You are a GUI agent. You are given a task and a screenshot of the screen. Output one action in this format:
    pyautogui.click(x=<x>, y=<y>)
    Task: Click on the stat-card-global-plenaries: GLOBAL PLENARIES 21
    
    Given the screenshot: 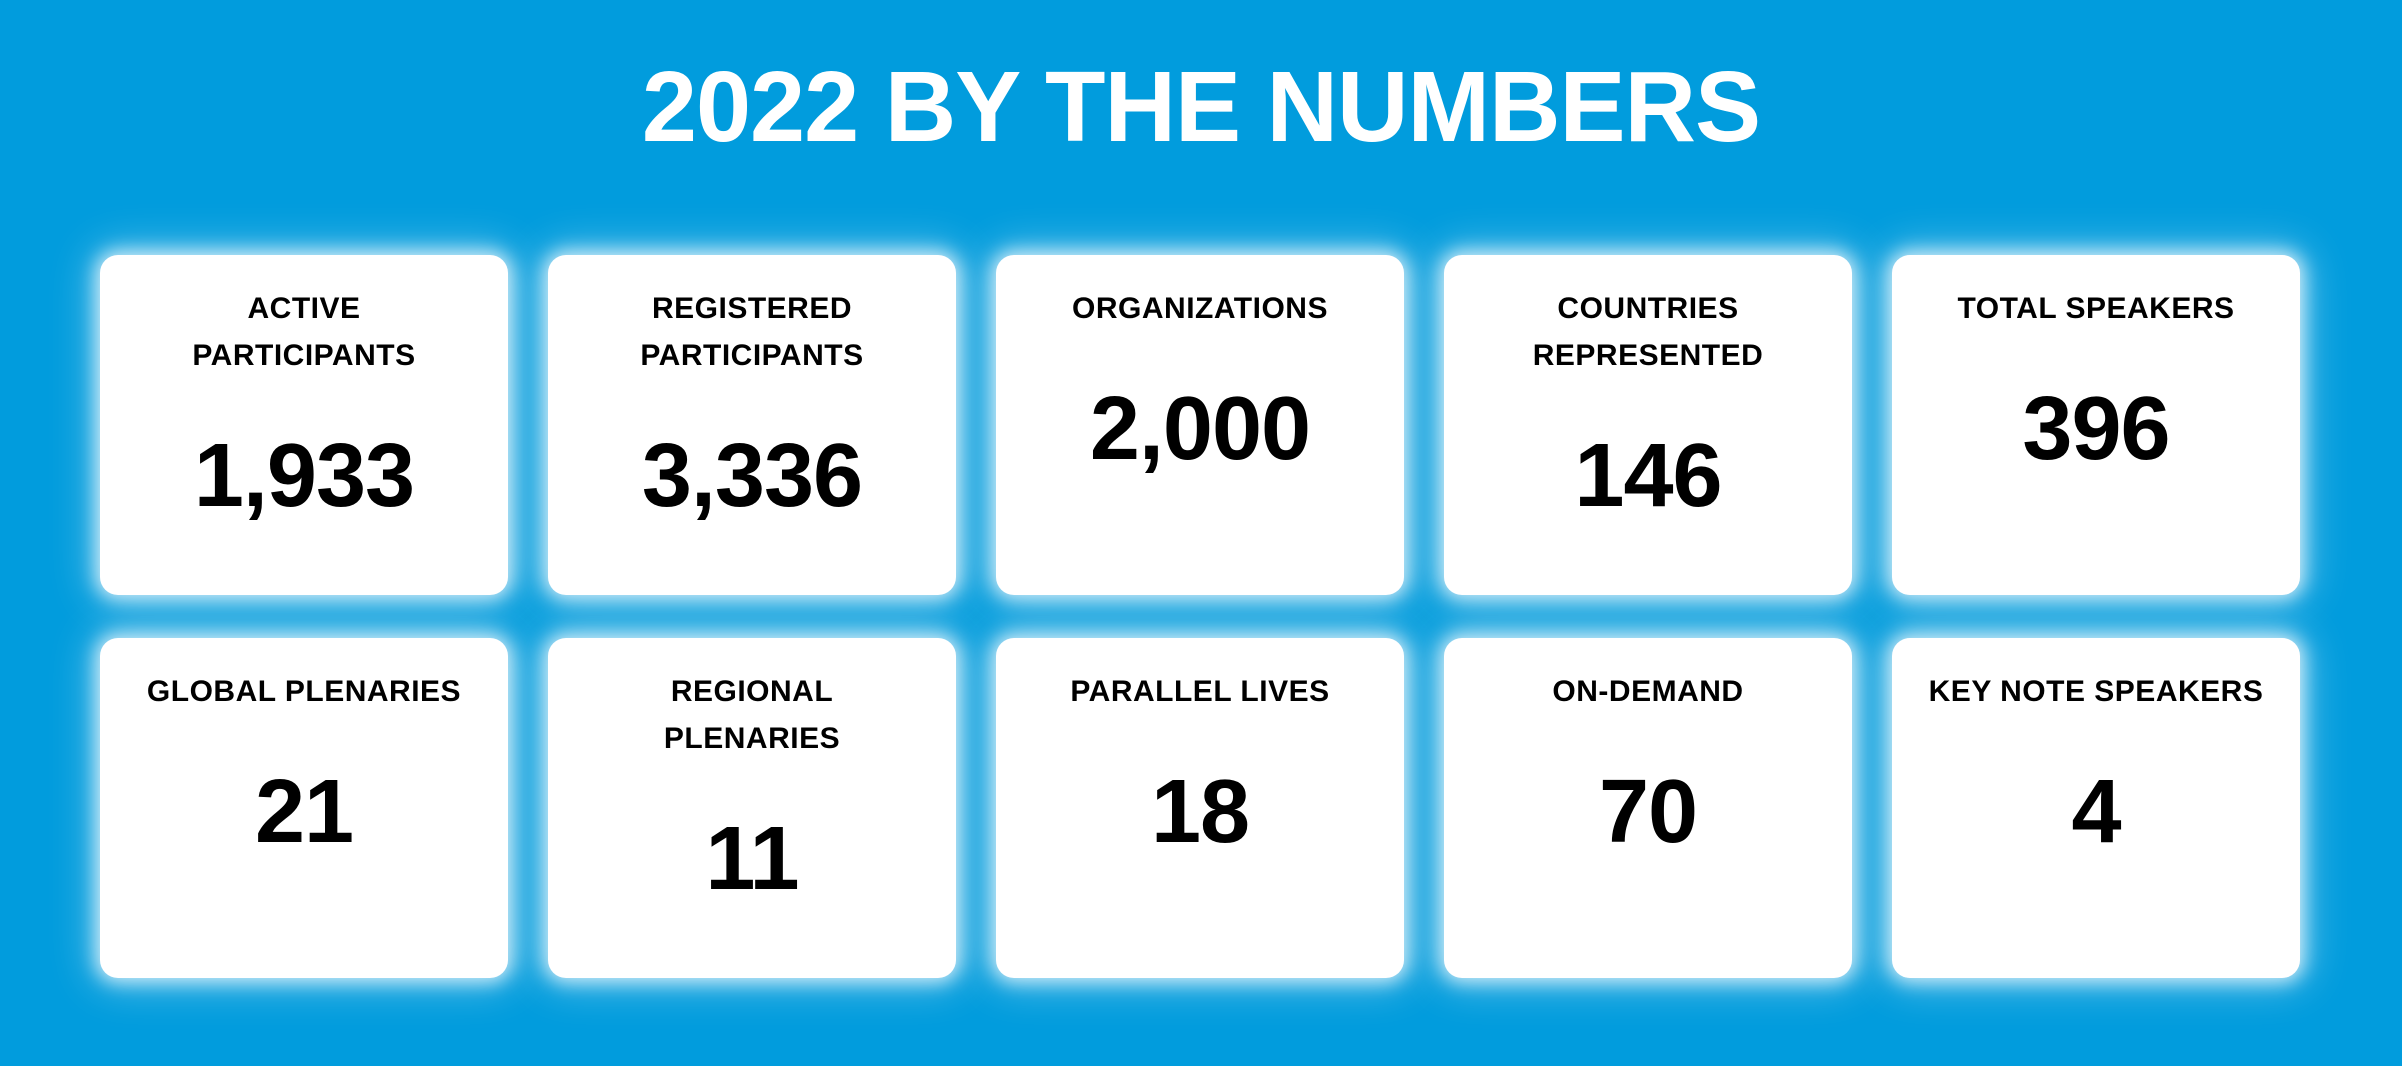 What is the action you would take?
    pyautogui.click(x=304, y=808)
    